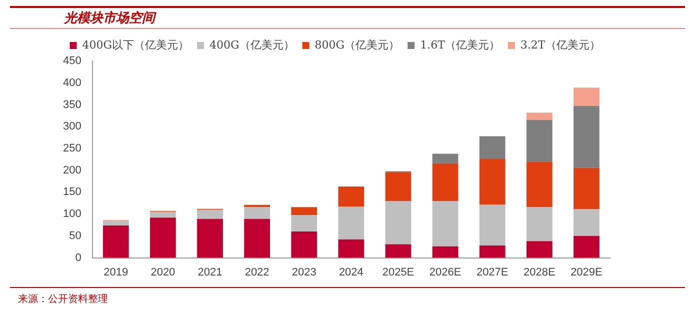 The width and height of the screenshot is (694, 311). What do you see at coordinates (357, 45) in the screenshot?
I see `legend-label: 800G（亿美元）` at bounding box center [357, 45].